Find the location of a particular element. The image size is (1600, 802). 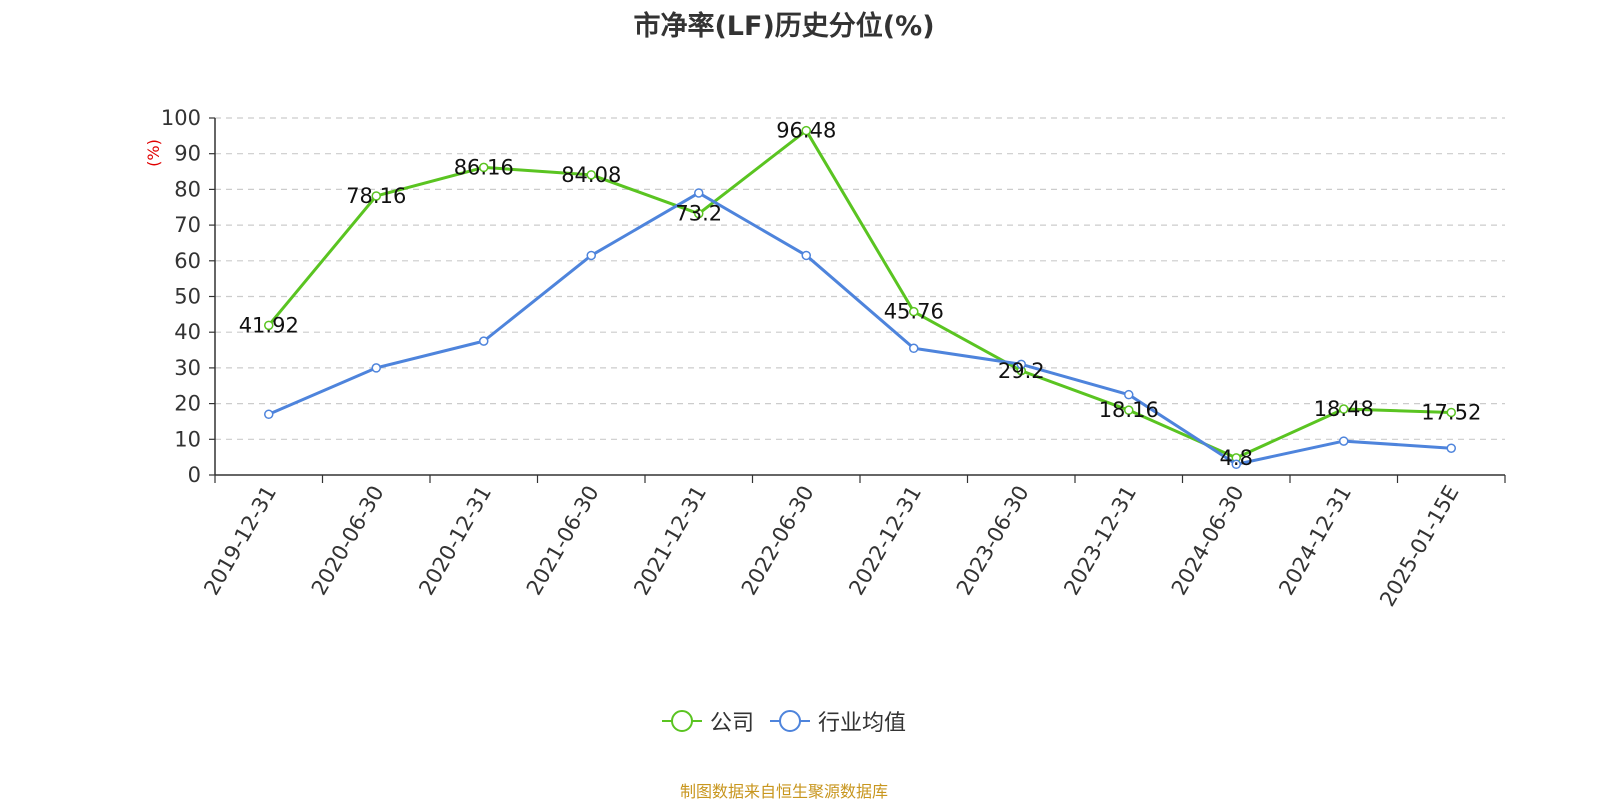

data-label: 78.16 is located at coordinates (376, 196).